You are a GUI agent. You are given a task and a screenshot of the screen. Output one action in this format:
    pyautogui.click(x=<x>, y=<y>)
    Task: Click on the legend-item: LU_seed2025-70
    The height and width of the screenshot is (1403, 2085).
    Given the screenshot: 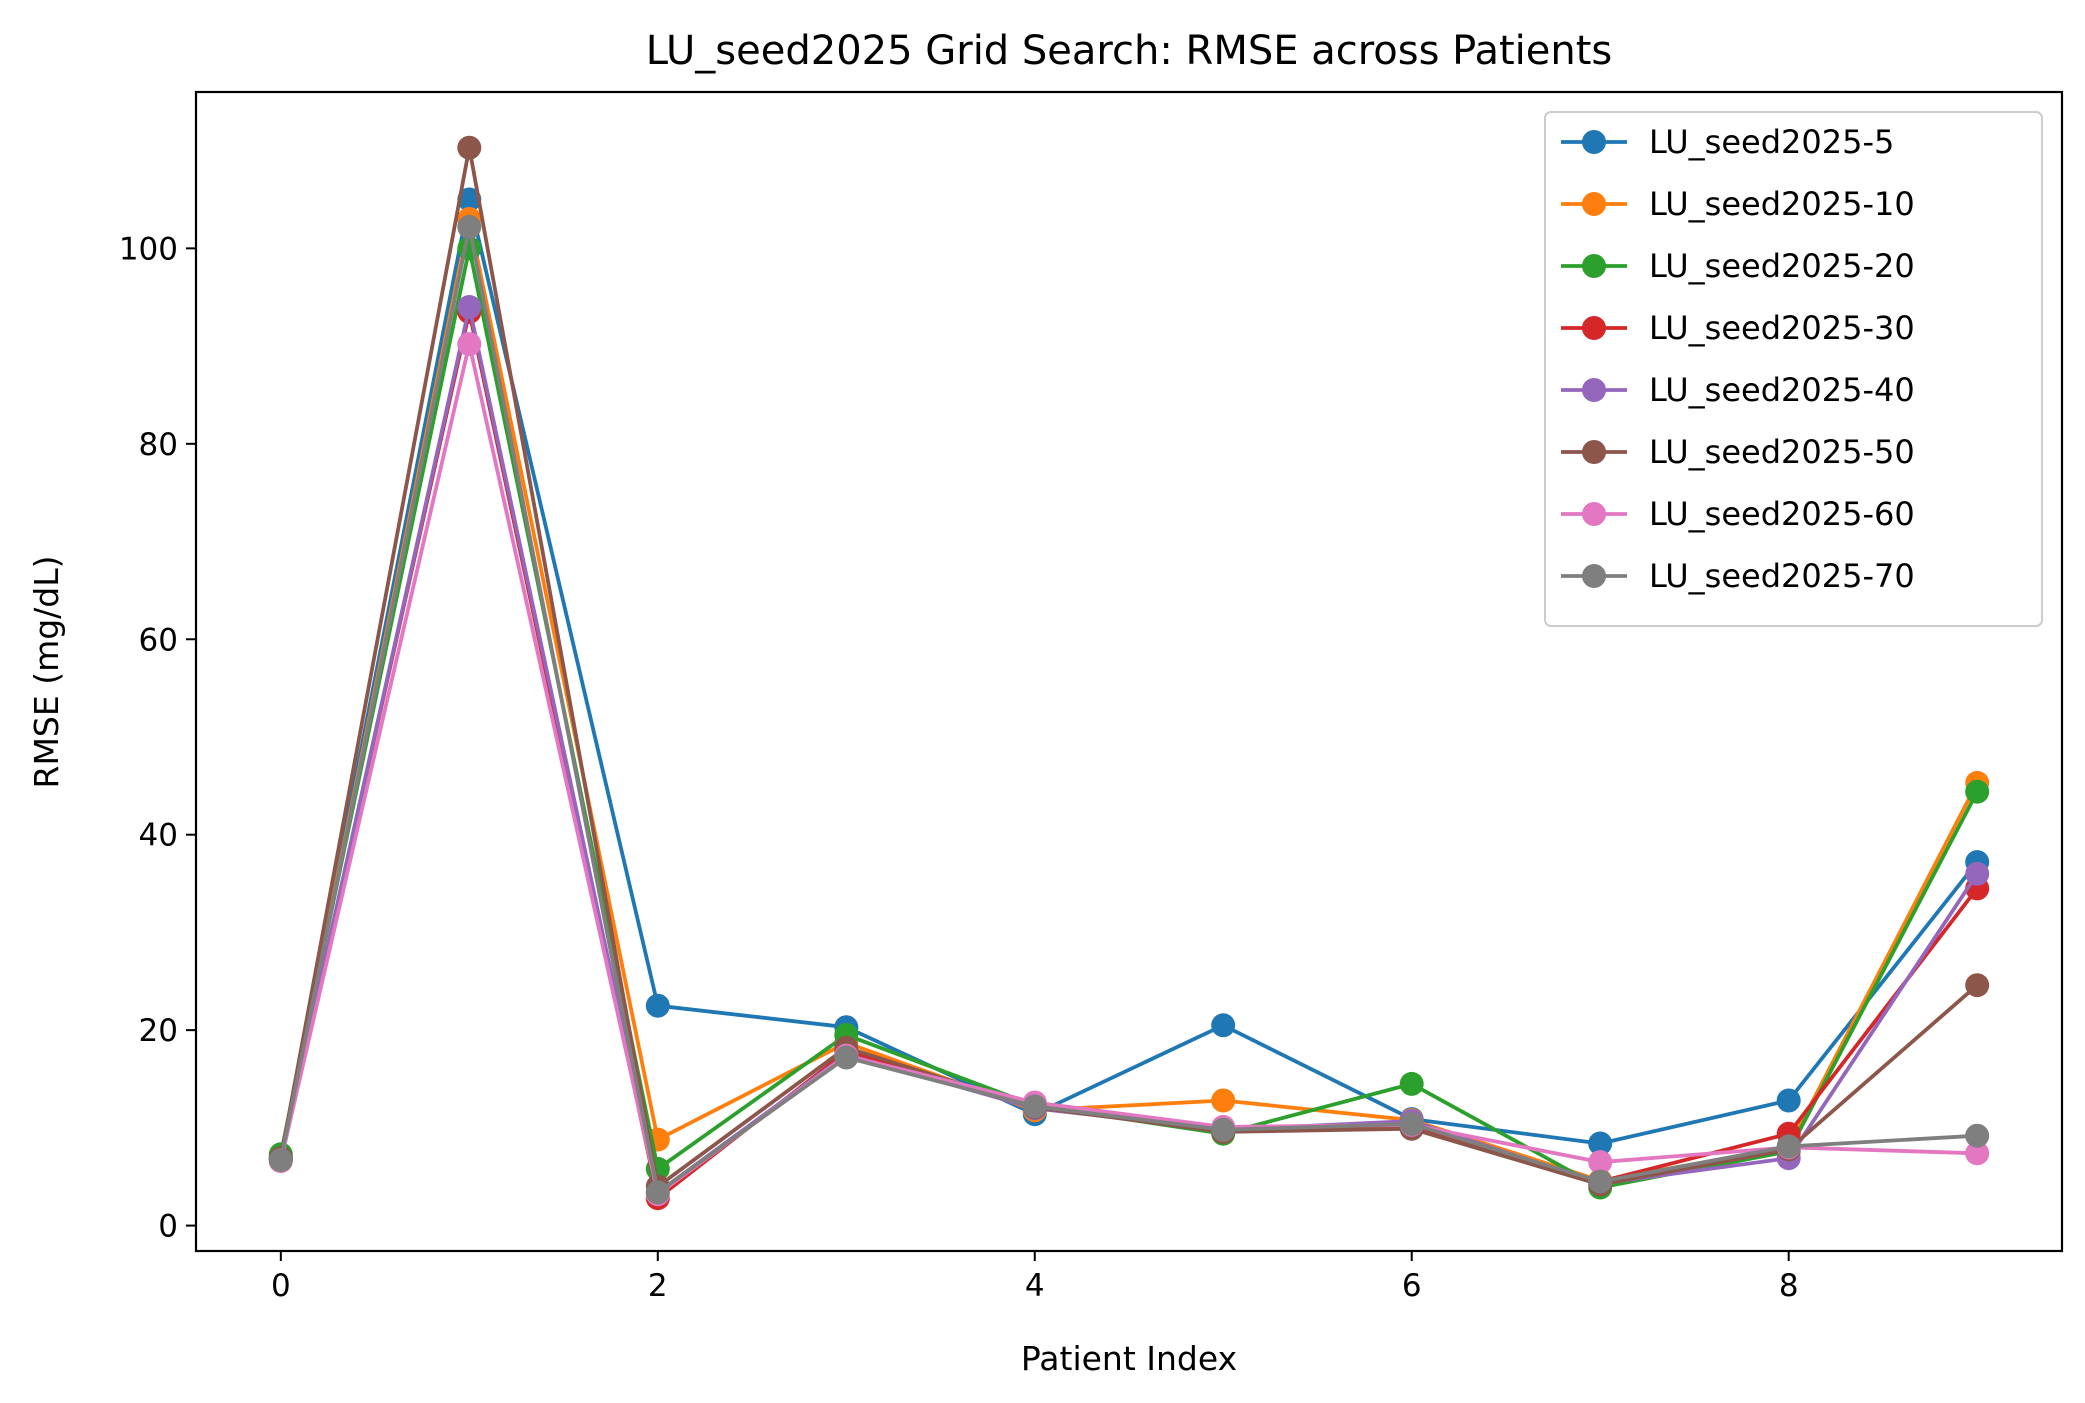 What is the action you would take?
    pyautogui.click(x=1738, y=576)
    